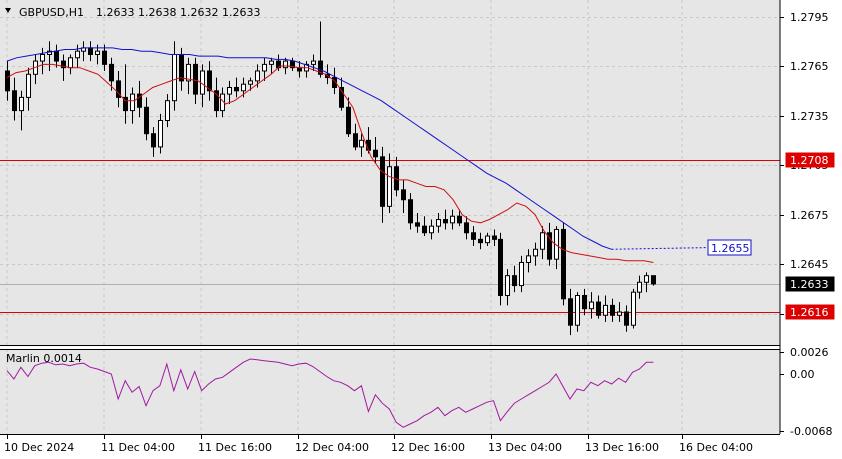 Image resolution: width=842 pixels, height=459 pixels. Describe the element at coordinates (660, 248) in the screenshot. I see `ma-slow-projection` at that location.